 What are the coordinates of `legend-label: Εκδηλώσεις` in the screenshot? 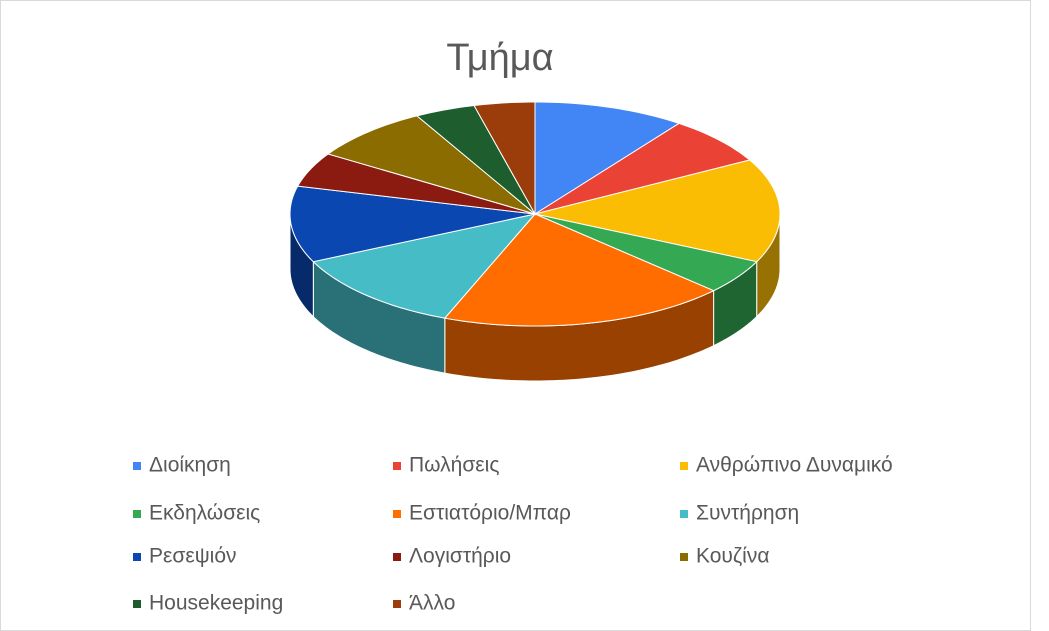 It's located at (204, 513).